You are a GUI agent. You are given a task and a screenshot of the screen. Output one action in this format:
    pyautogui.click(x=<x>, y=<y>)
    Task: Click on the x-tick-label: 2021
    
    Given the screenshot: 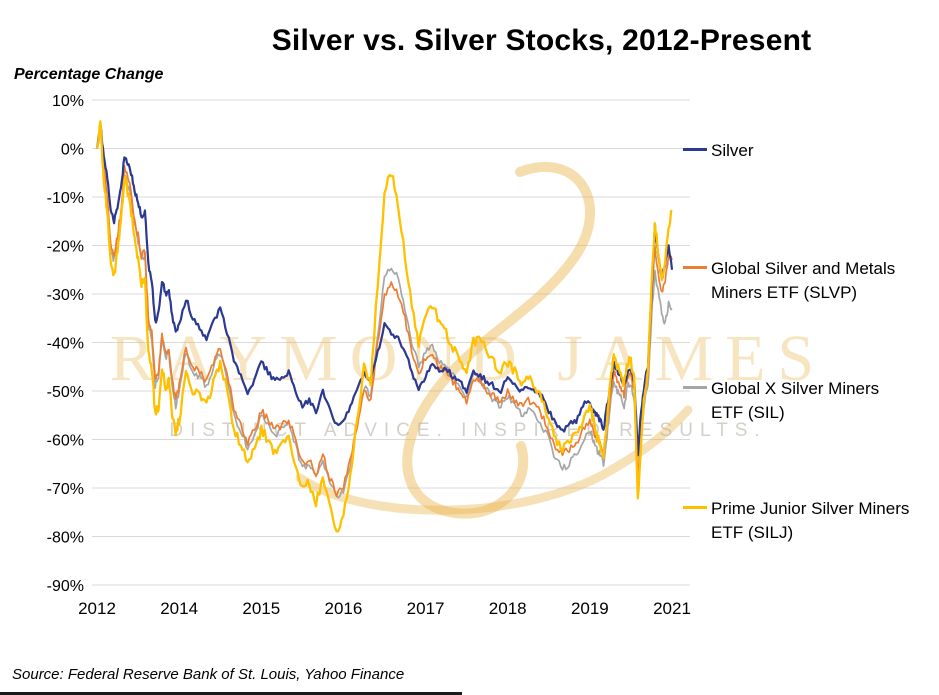 What is the action you would take?
    pyautogui.click(x=672, y=608)
    